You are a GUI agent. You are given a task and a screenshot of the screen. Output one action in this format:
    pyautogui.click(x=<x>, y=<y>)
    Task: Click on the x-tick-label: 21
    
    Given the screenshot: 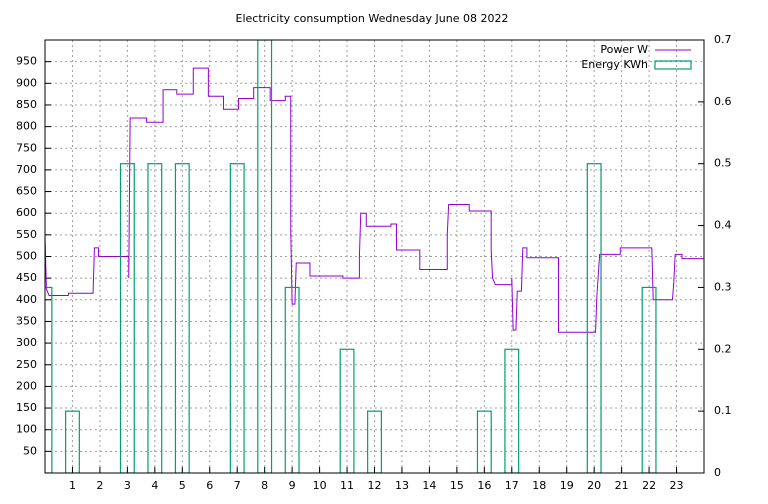 What is the action you would take?
    pyautogui.click(x=622, y=485)
    